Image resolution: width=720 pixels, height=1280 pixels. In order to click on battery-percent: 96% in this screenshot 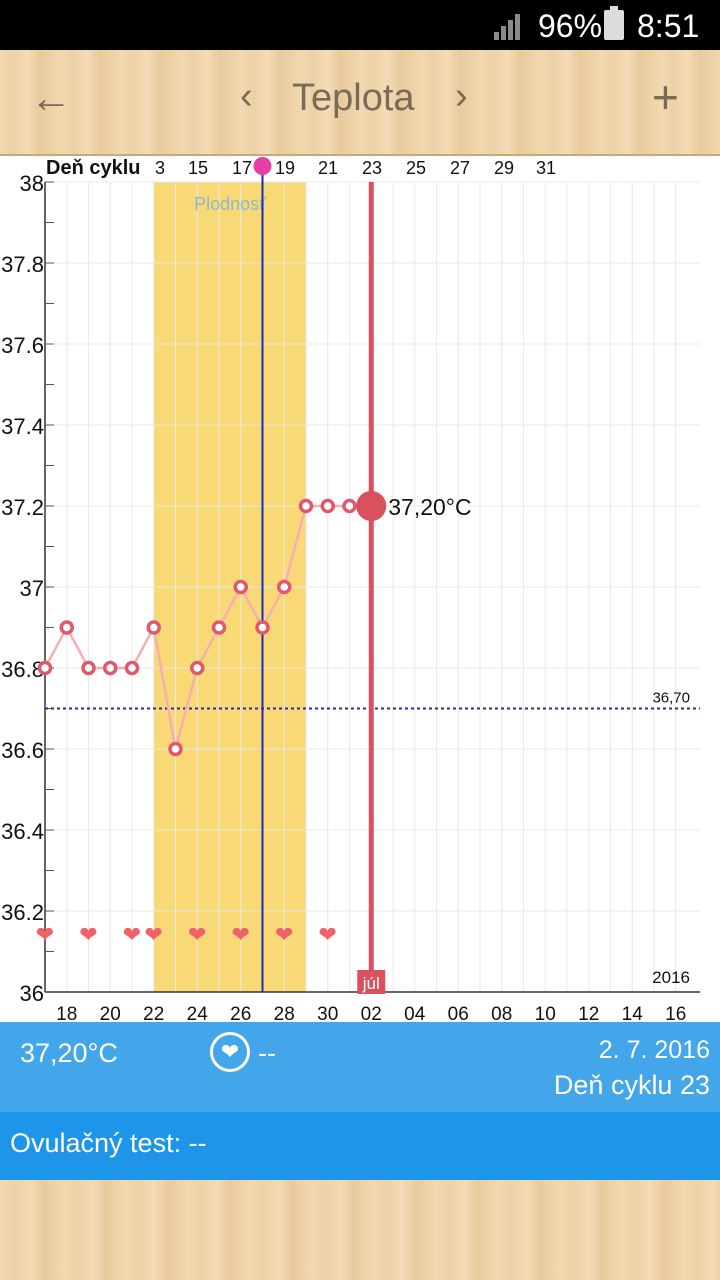, I will do `click(570, 26)`.